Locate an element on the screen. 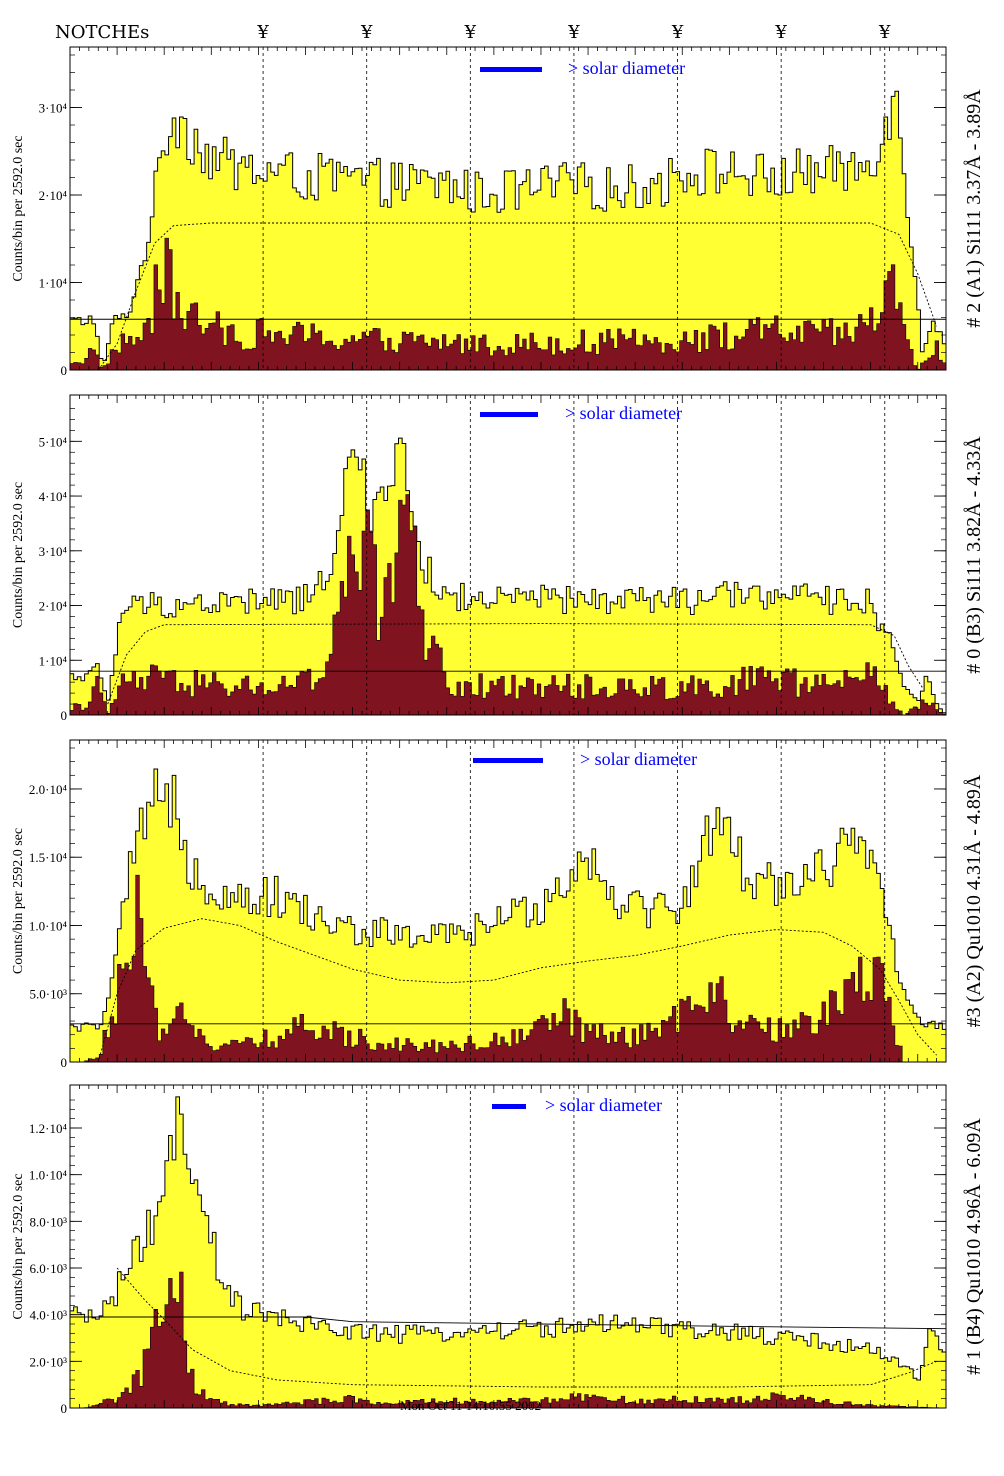 This screenshot has width=1004, height=1476. y-tick-label: 4.0·10³ is located at coordinates (49, 1315).